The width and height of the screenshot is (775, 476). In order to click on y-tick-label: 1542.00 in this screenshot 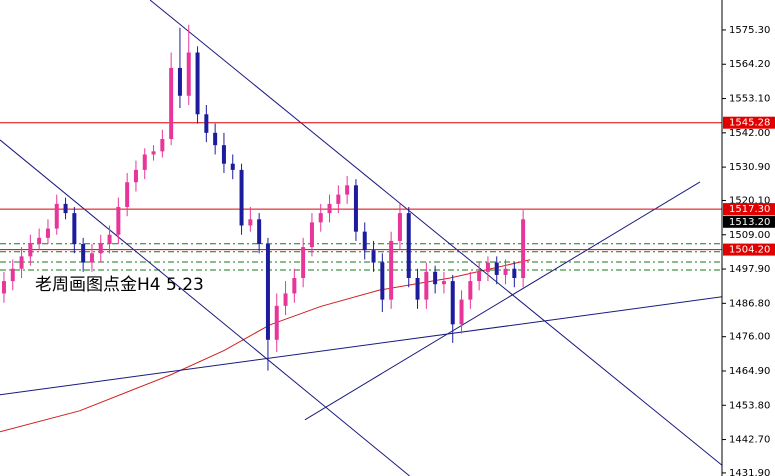, I will do `click(749, 133)`.